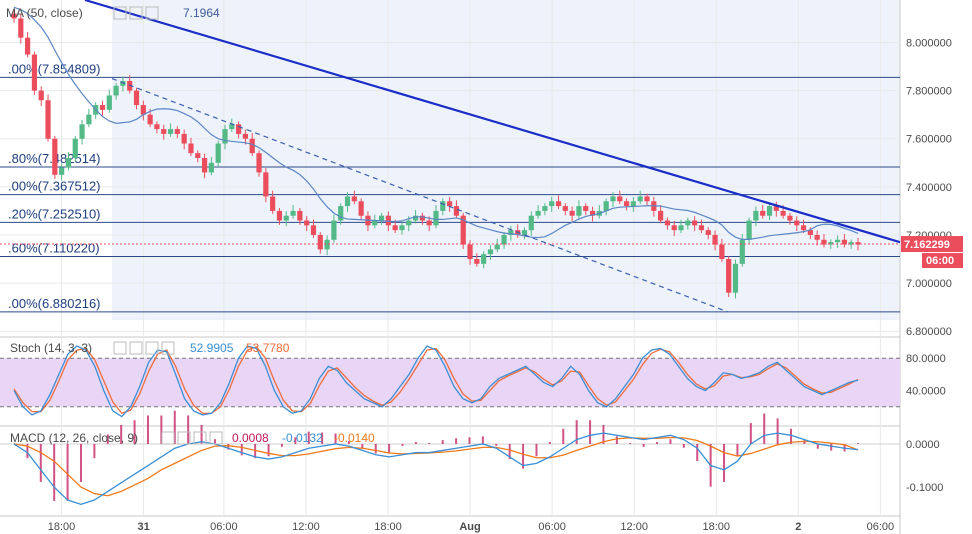 Image resolution: width=972 pixels, height=534 pixels. Describe the element at coordinates (436, 466) in the screenshot. I see `macd-signal-line` at that location.